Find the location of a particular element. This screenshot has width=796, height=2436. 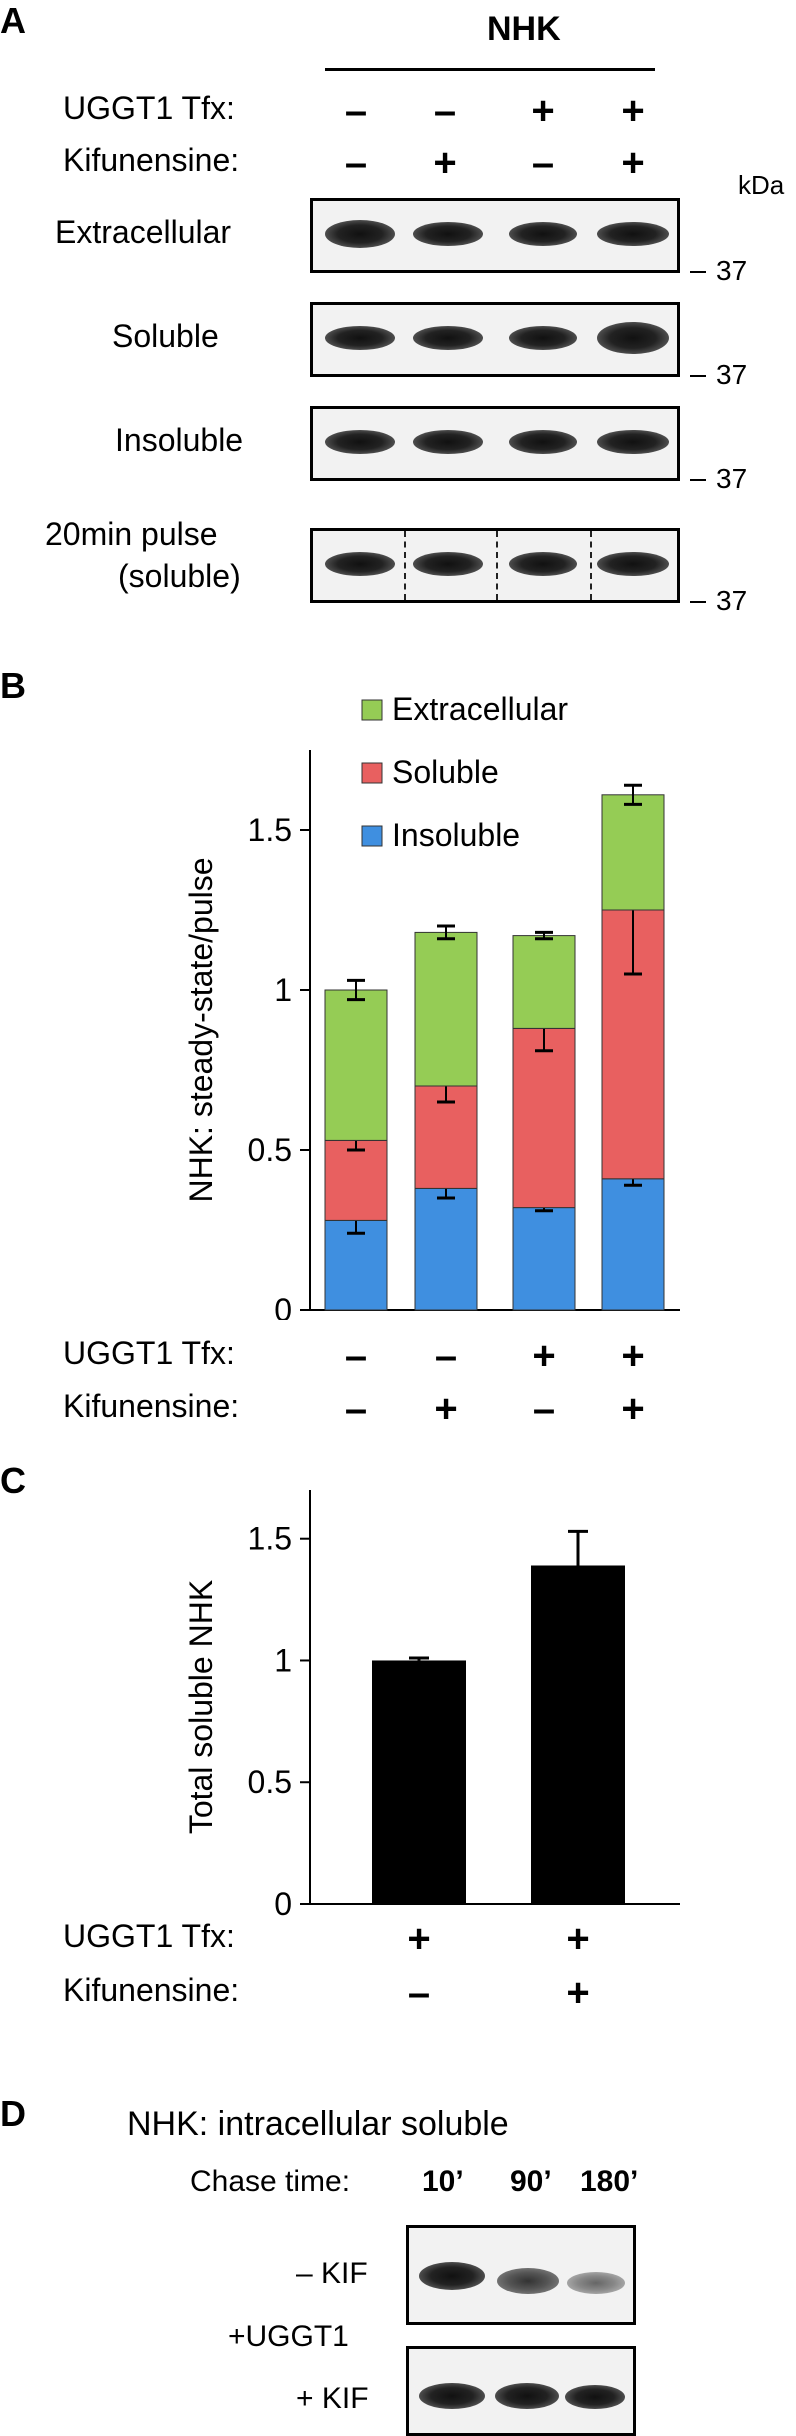

panel-b-kif-sign-2: + is located at coordinates (446, 1409).